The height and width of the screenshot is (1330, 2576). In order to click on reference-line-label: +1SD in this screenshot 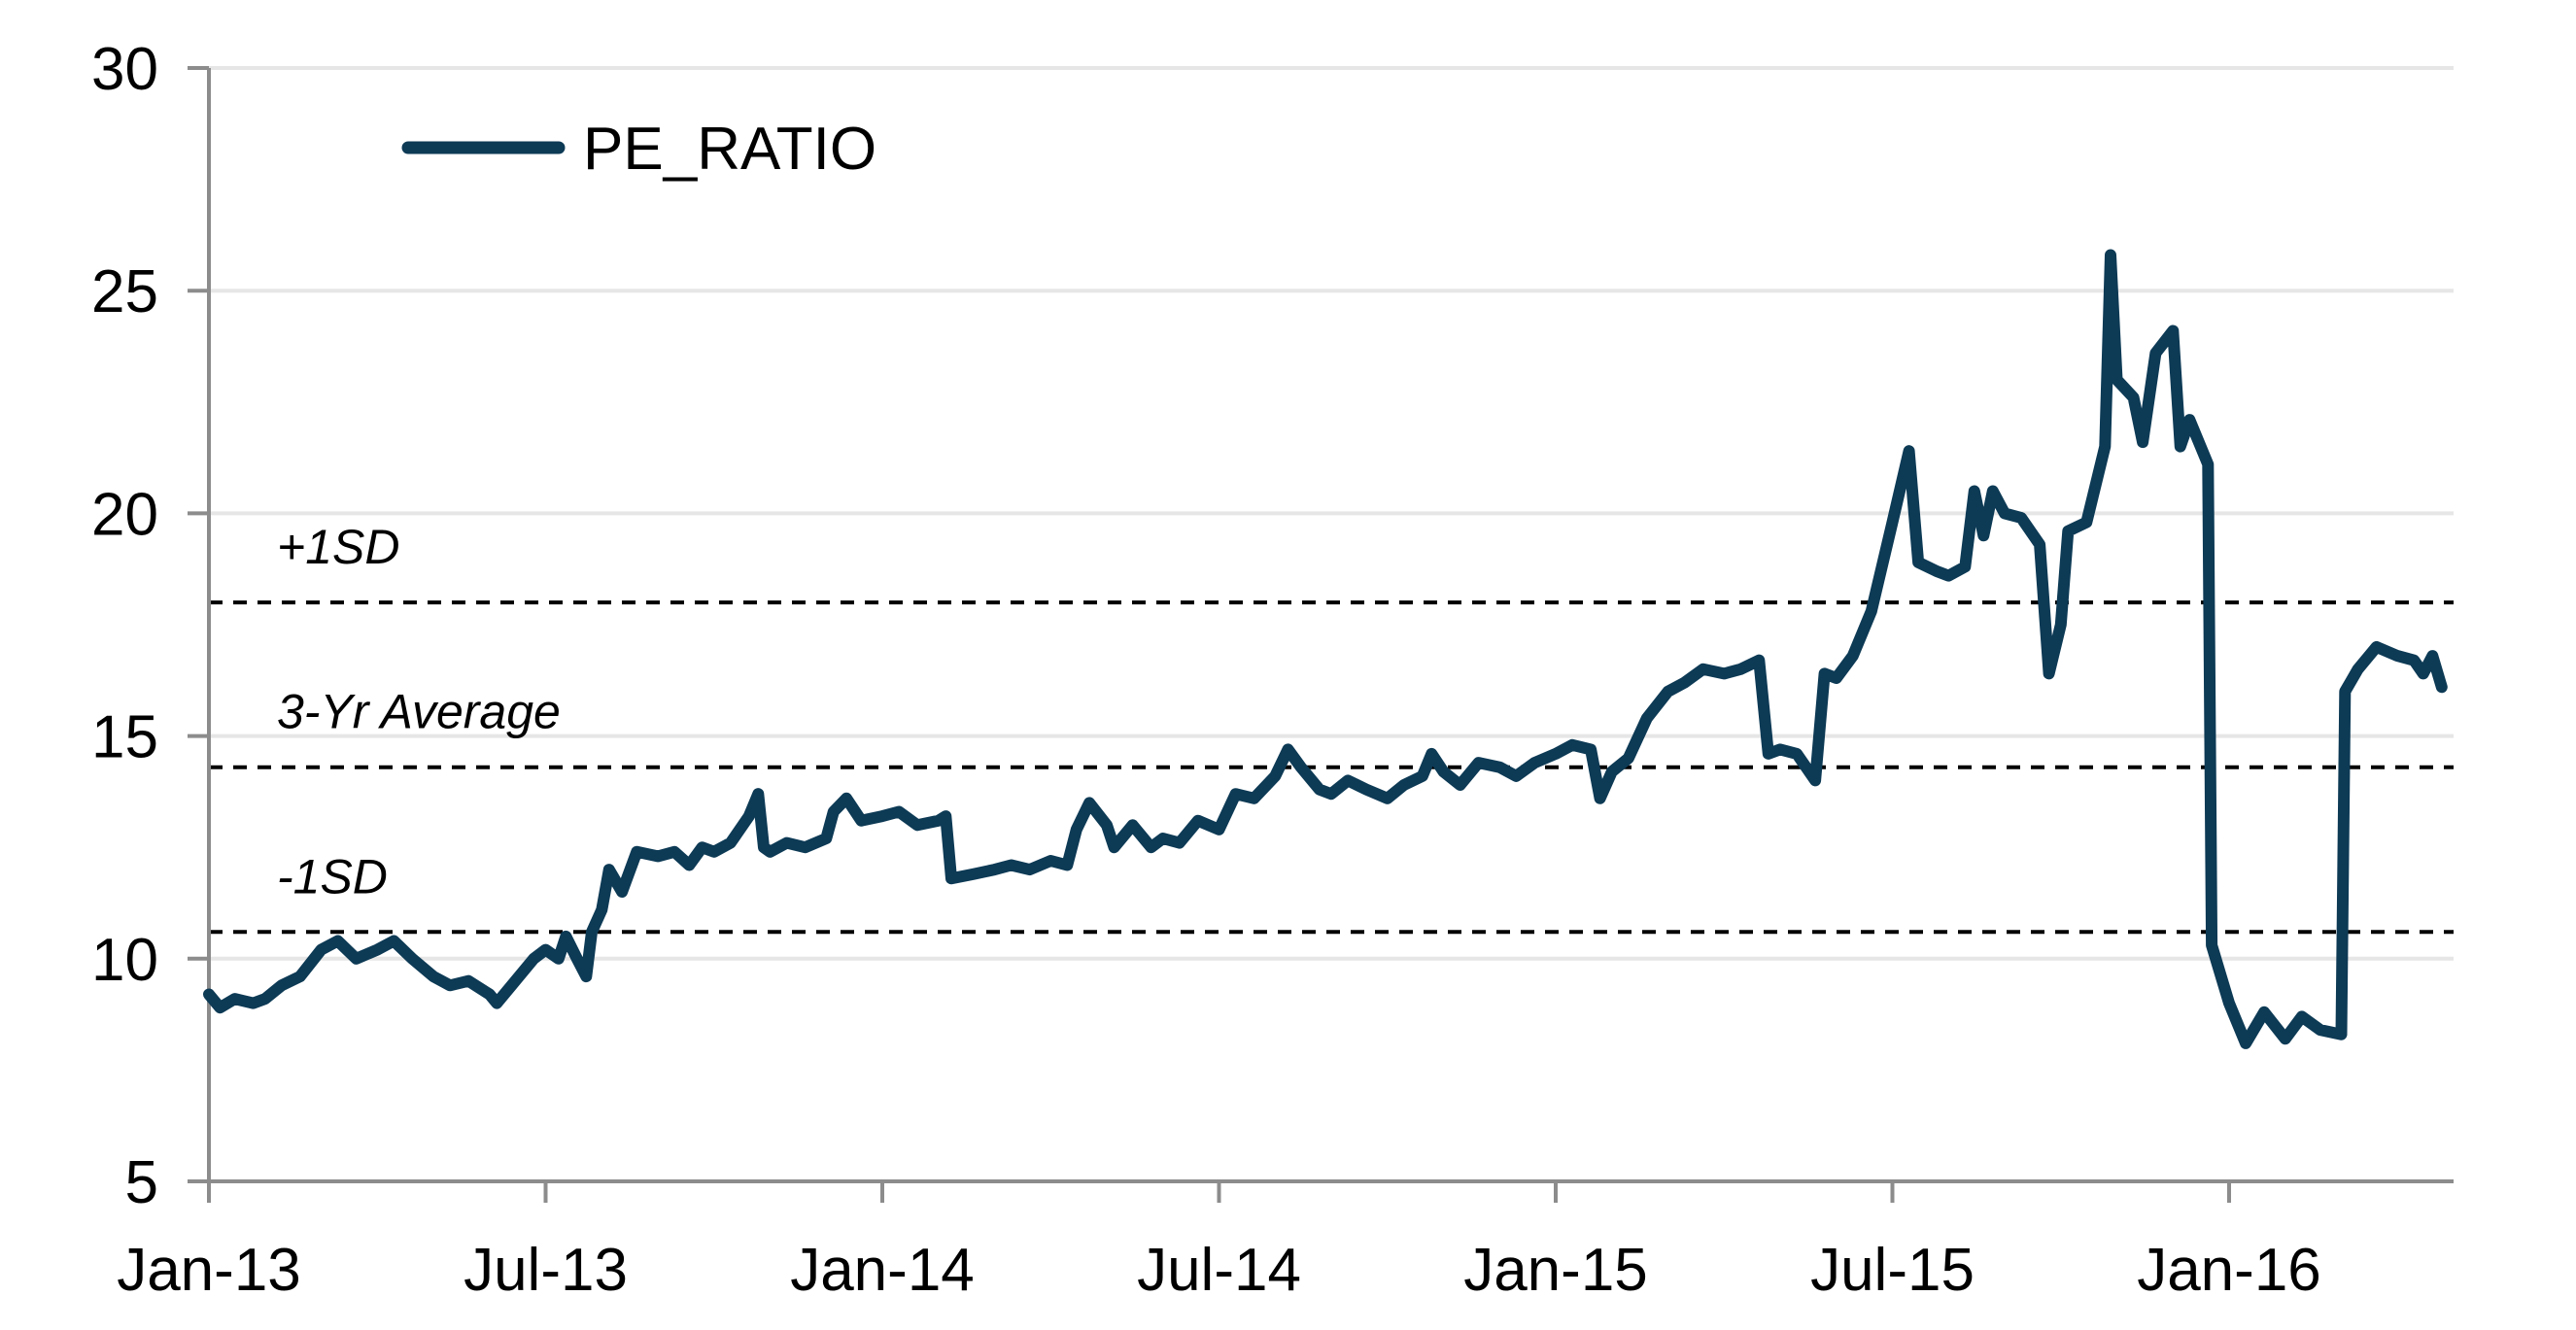, I will do `click(338, 547)`.